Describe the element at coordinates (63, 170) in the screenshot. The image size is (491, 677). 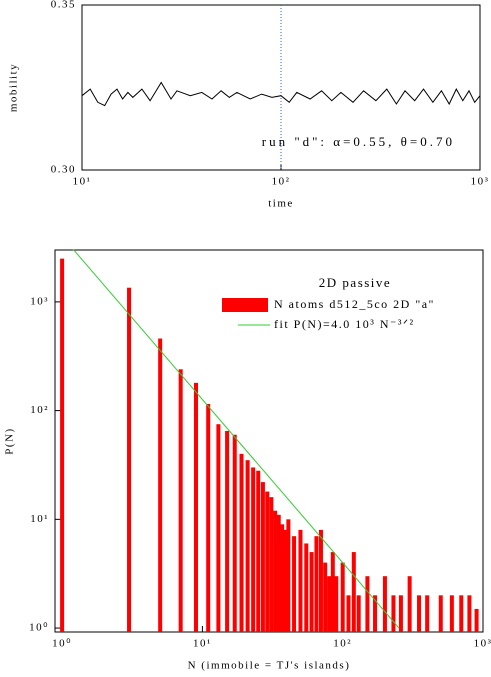
I see `y-tick-label: 0.30` at that location.